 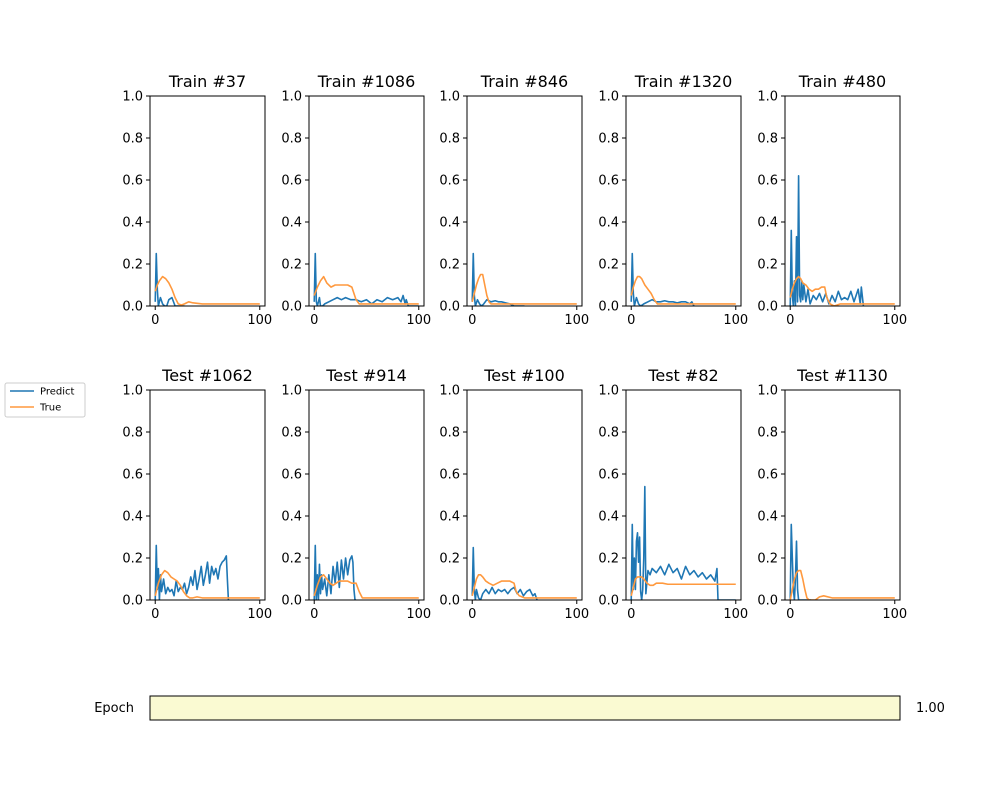 I want to click on subplot-test-100: 0.0 0.2 0.4 0.6 0.8 1.0 0 100 Test #100, so click(x=514, y=494).